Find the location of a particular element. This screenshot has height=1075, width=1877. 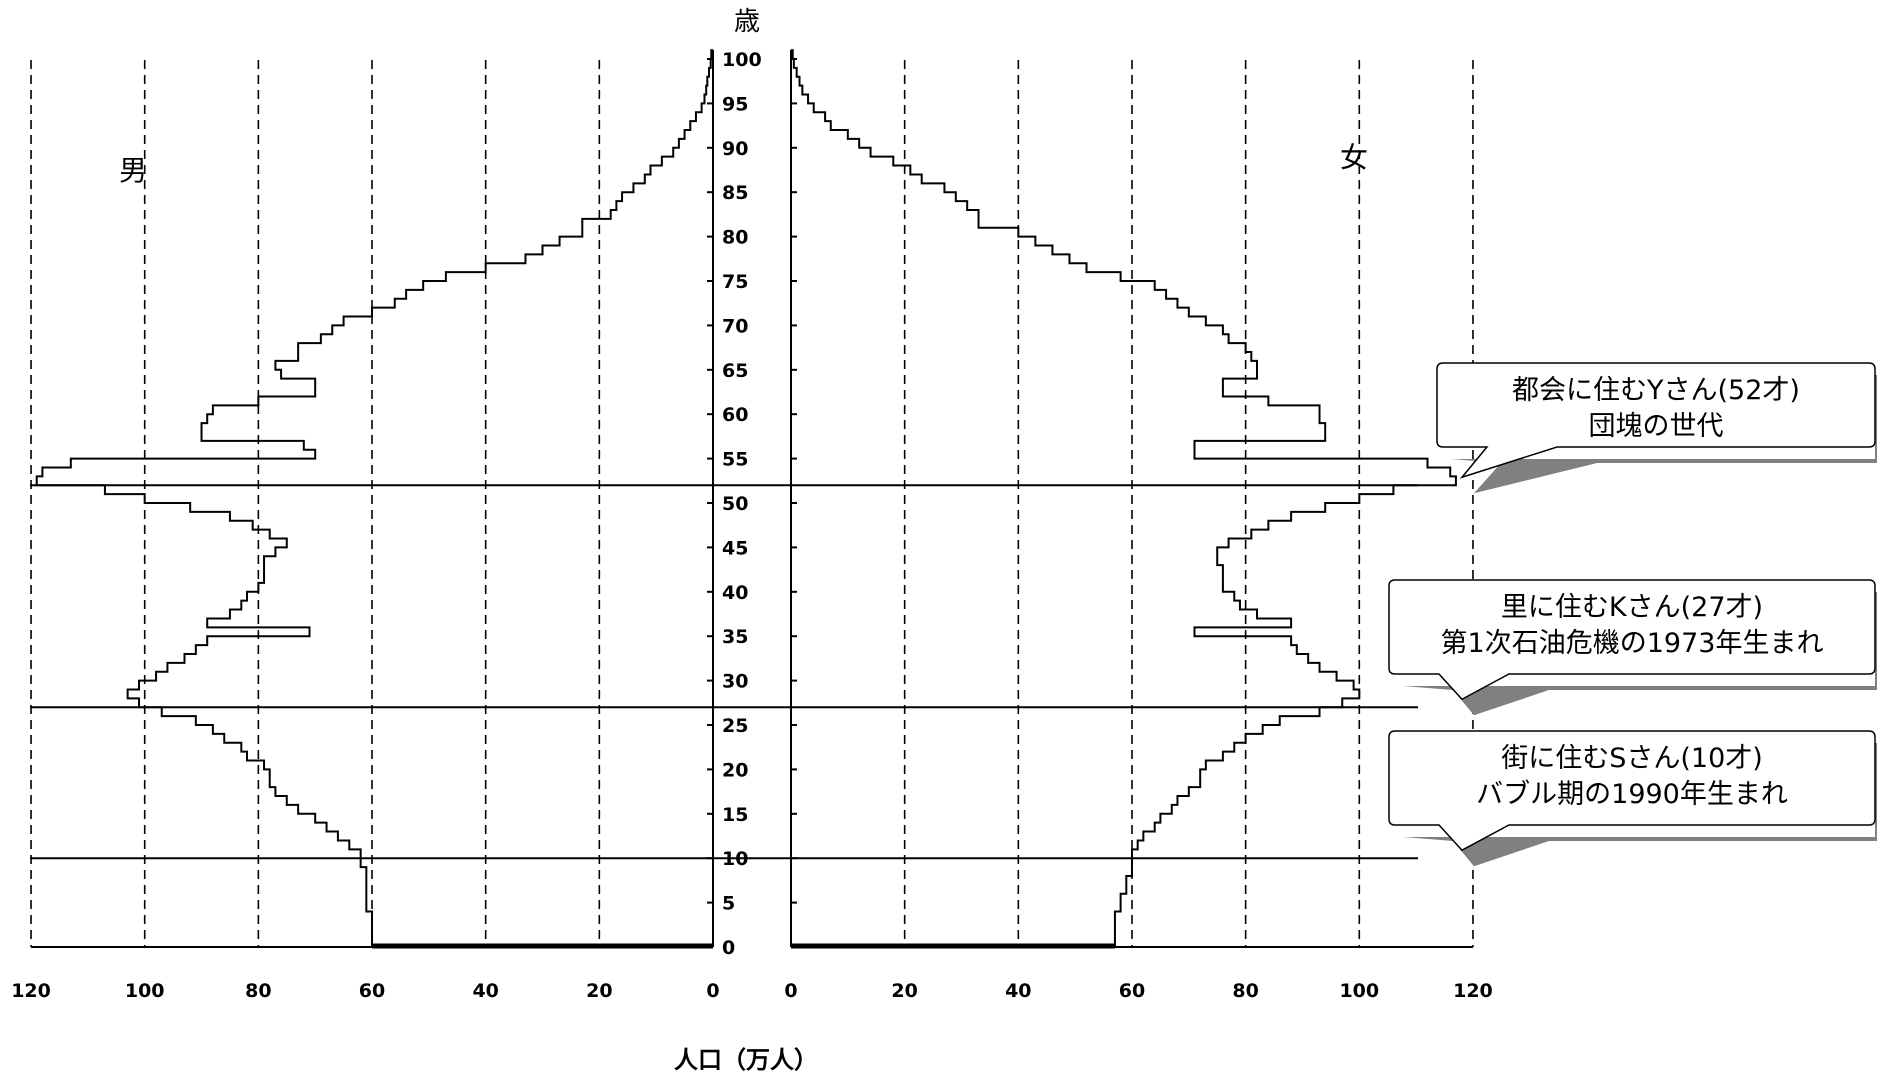

x-tick-label-right: 60 is located at coordinates (1132, 991).